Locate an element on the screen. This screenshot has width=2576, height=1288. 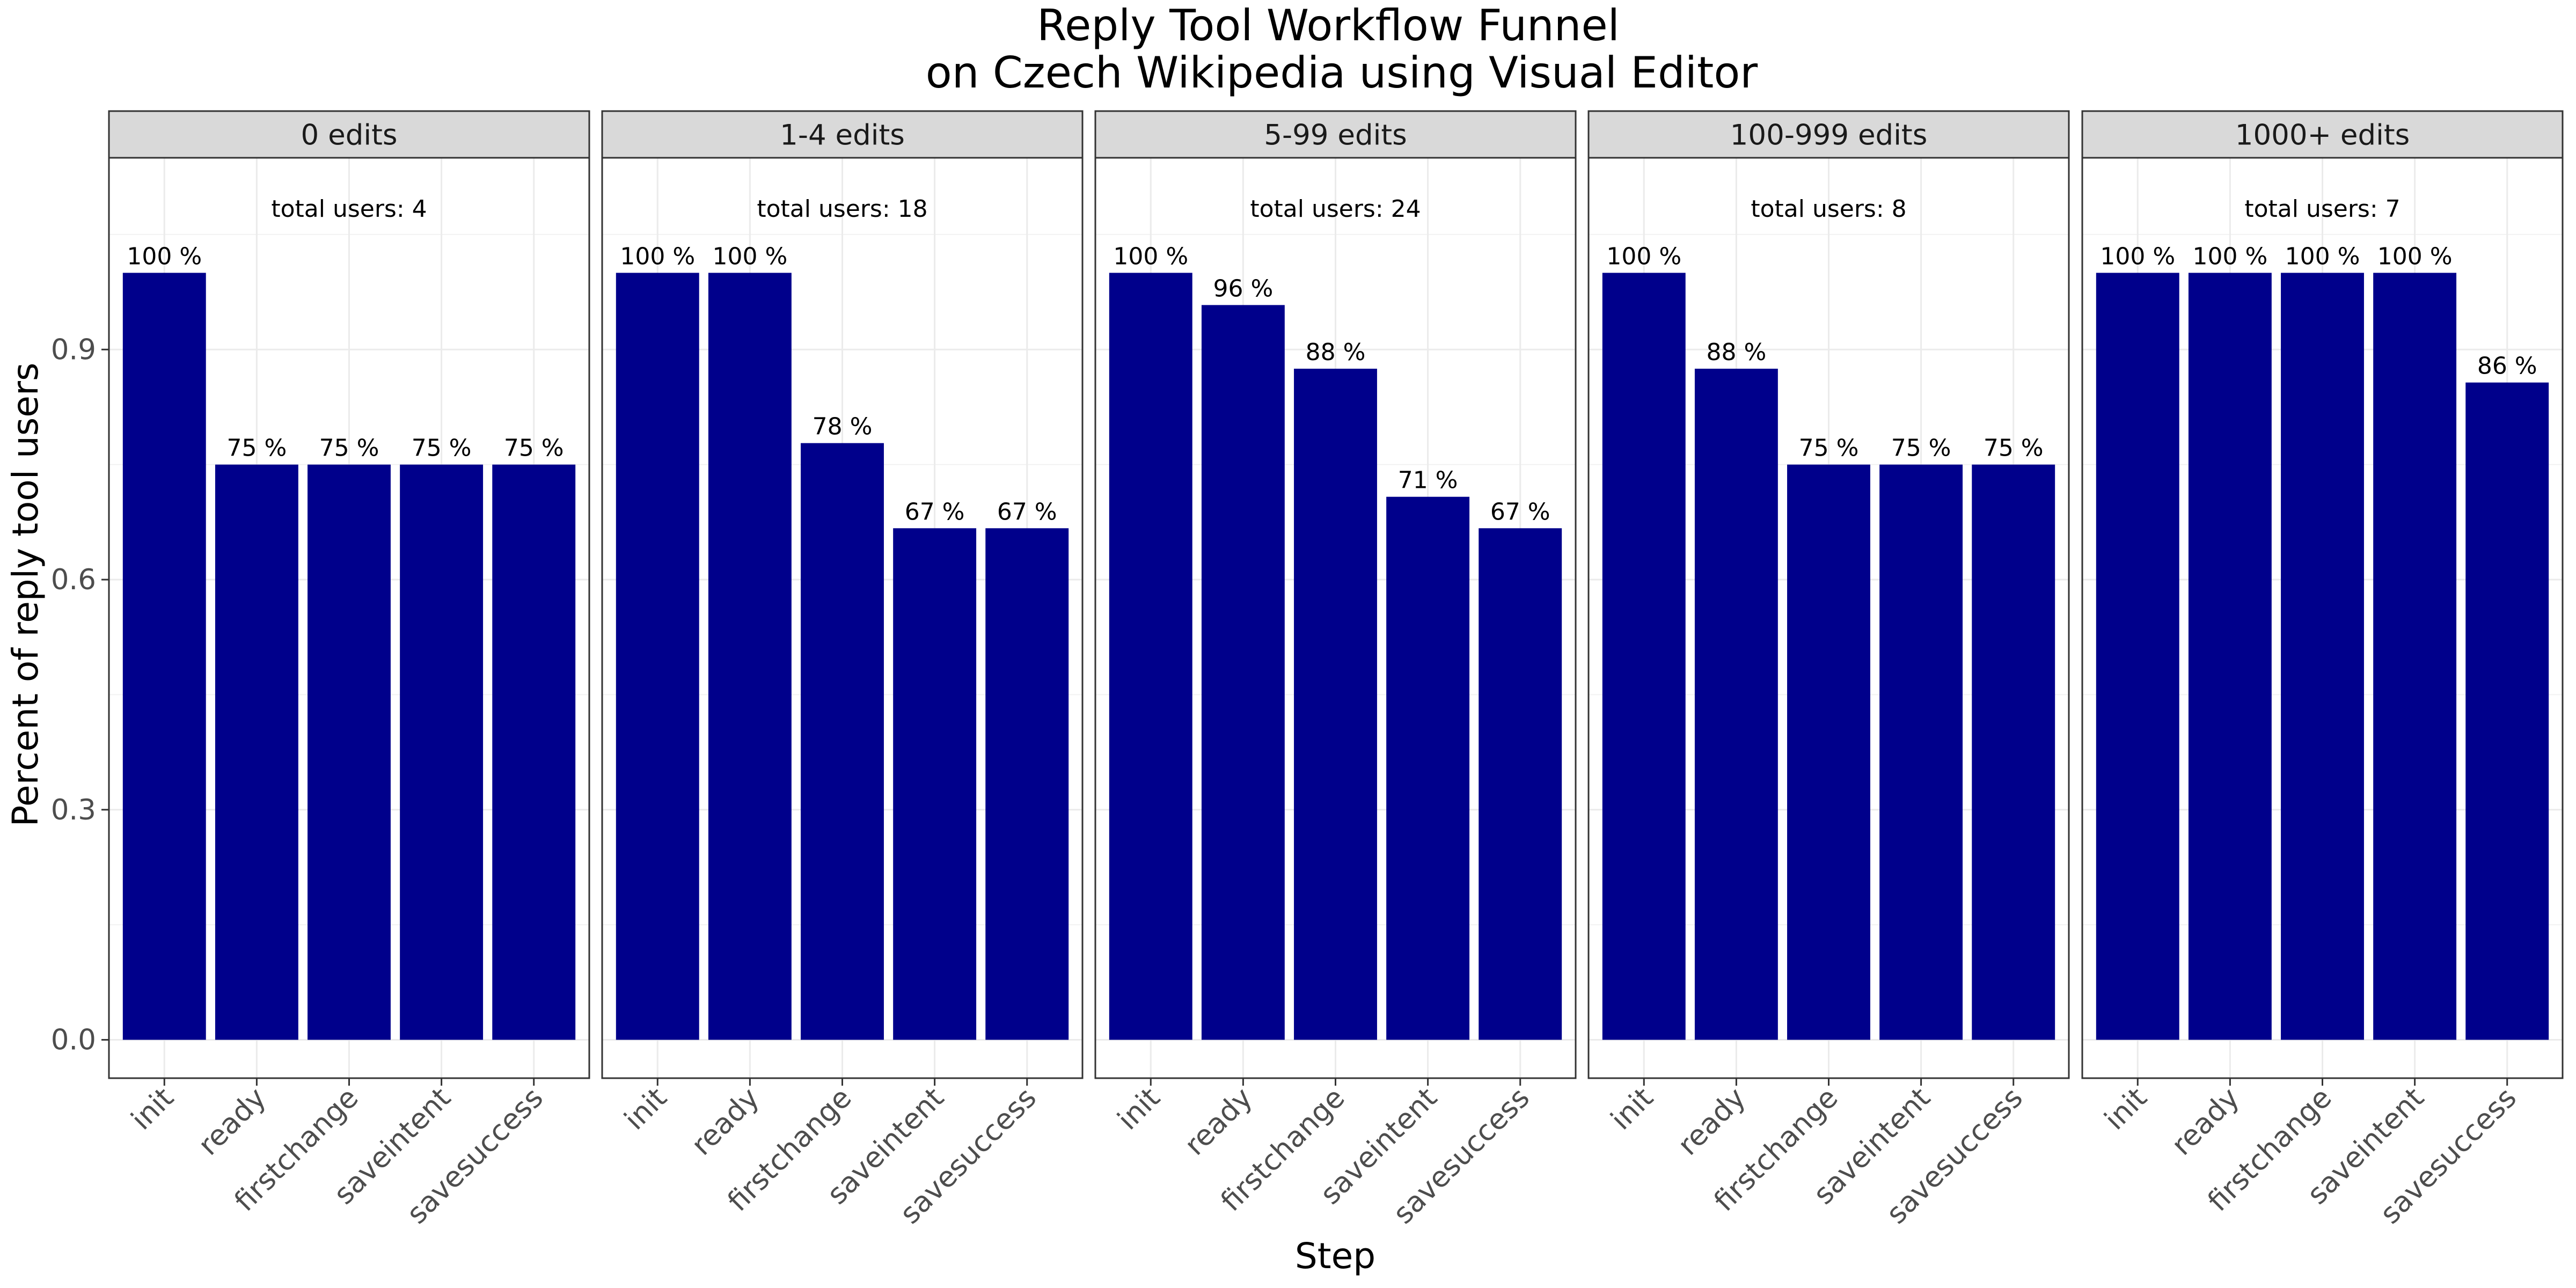
chart-title-line-2: on Czech Wikipedia using Visual Editor is located at coordinates (1342, 73).